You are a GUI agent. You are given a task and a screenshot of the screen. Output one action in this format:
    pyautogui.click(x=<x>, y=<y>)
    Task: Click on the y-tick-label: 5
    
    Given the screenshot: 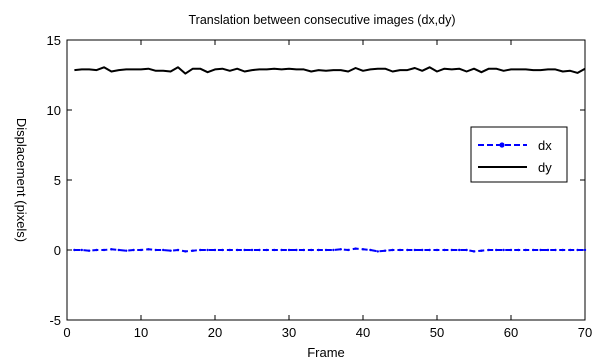 What is the action you would take?
    pyautogui.click(x=57, y=180)
    